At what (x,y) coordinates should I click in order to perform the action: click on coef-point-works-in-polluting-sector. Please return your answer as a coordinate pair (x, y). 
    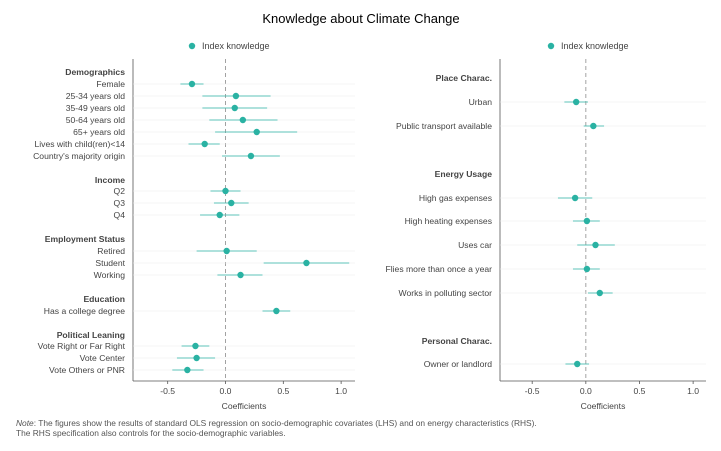
    Looking at the image, I should click on (599, 293).